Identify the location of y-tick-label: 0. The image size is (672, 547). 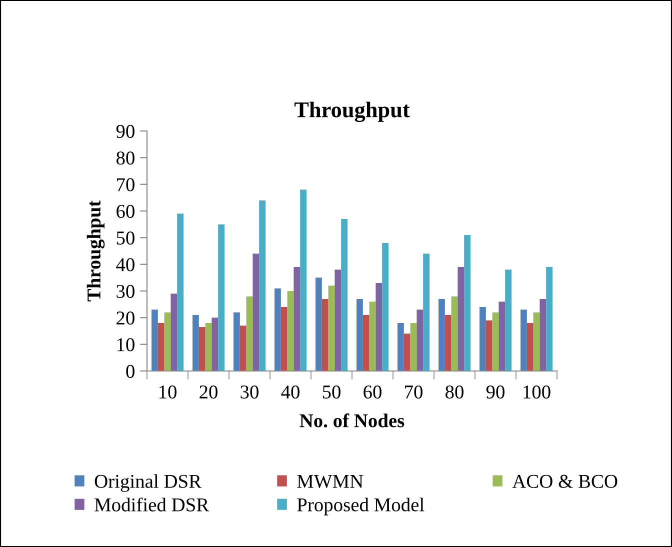
(130, 371).